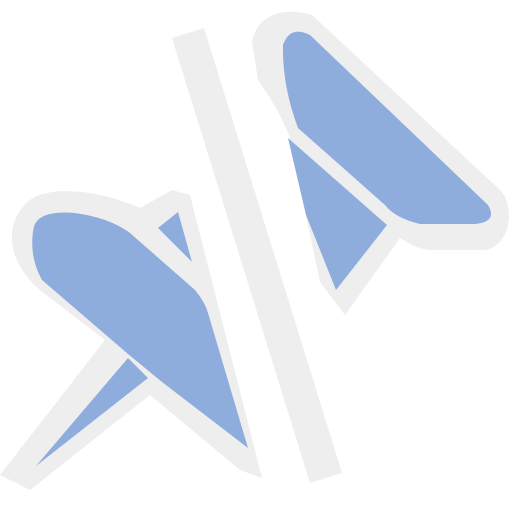 The width and height of the screenshot is (512, 512). What do you see at coordinates (92, 412) in the screenshot?
I see `pin-needle-lower` at bounding box center [92, 412].